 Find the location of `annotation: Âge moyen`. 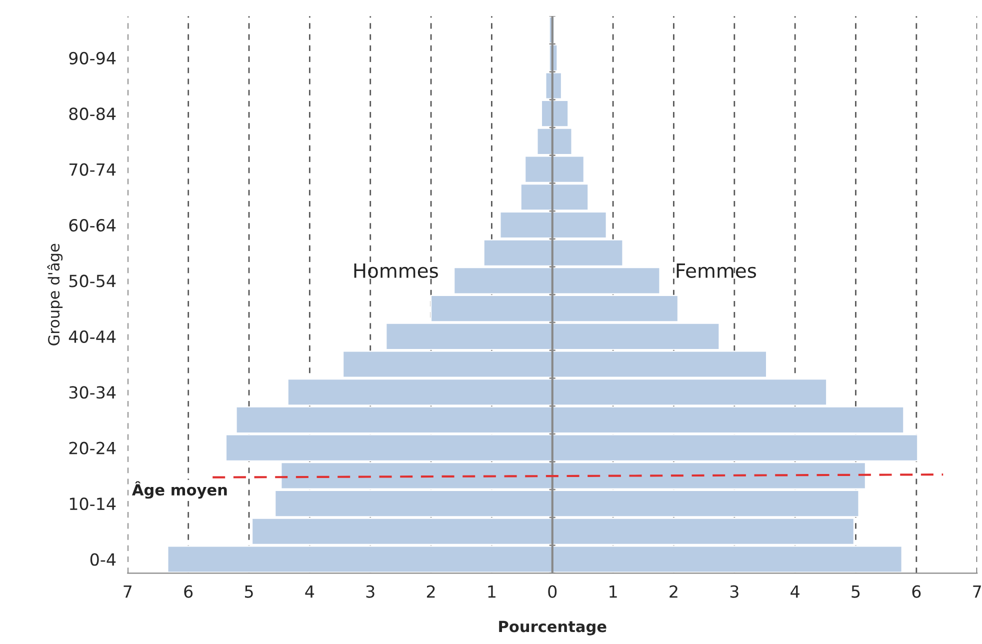

annotation: Âge moyen is located at coordinates (179, 490).